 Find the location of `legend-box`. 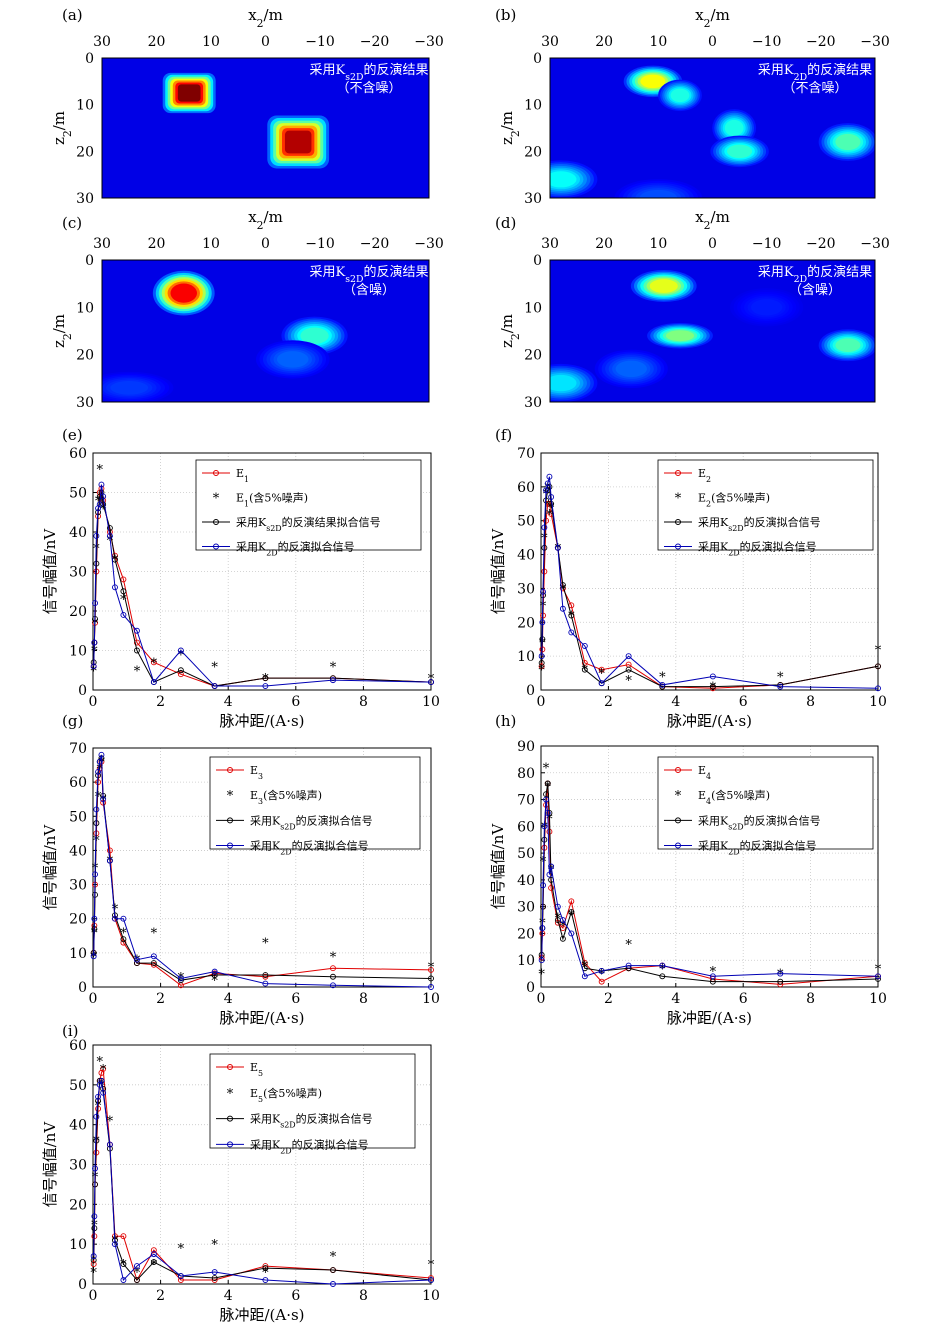

legend-box is located at coordinates (765, 505).